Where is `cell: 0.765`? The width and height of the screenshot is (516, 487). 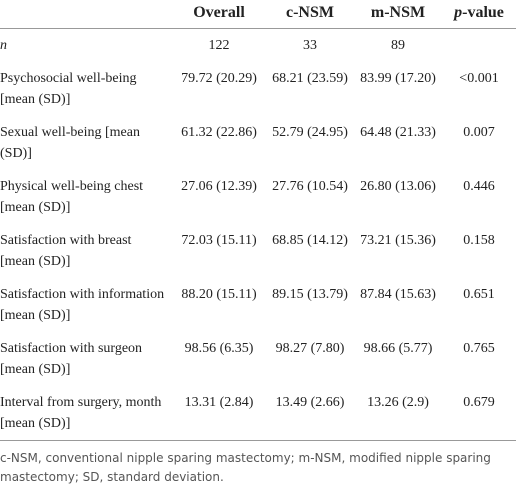 cell: 0.765 is located at coordinates (479, 348).